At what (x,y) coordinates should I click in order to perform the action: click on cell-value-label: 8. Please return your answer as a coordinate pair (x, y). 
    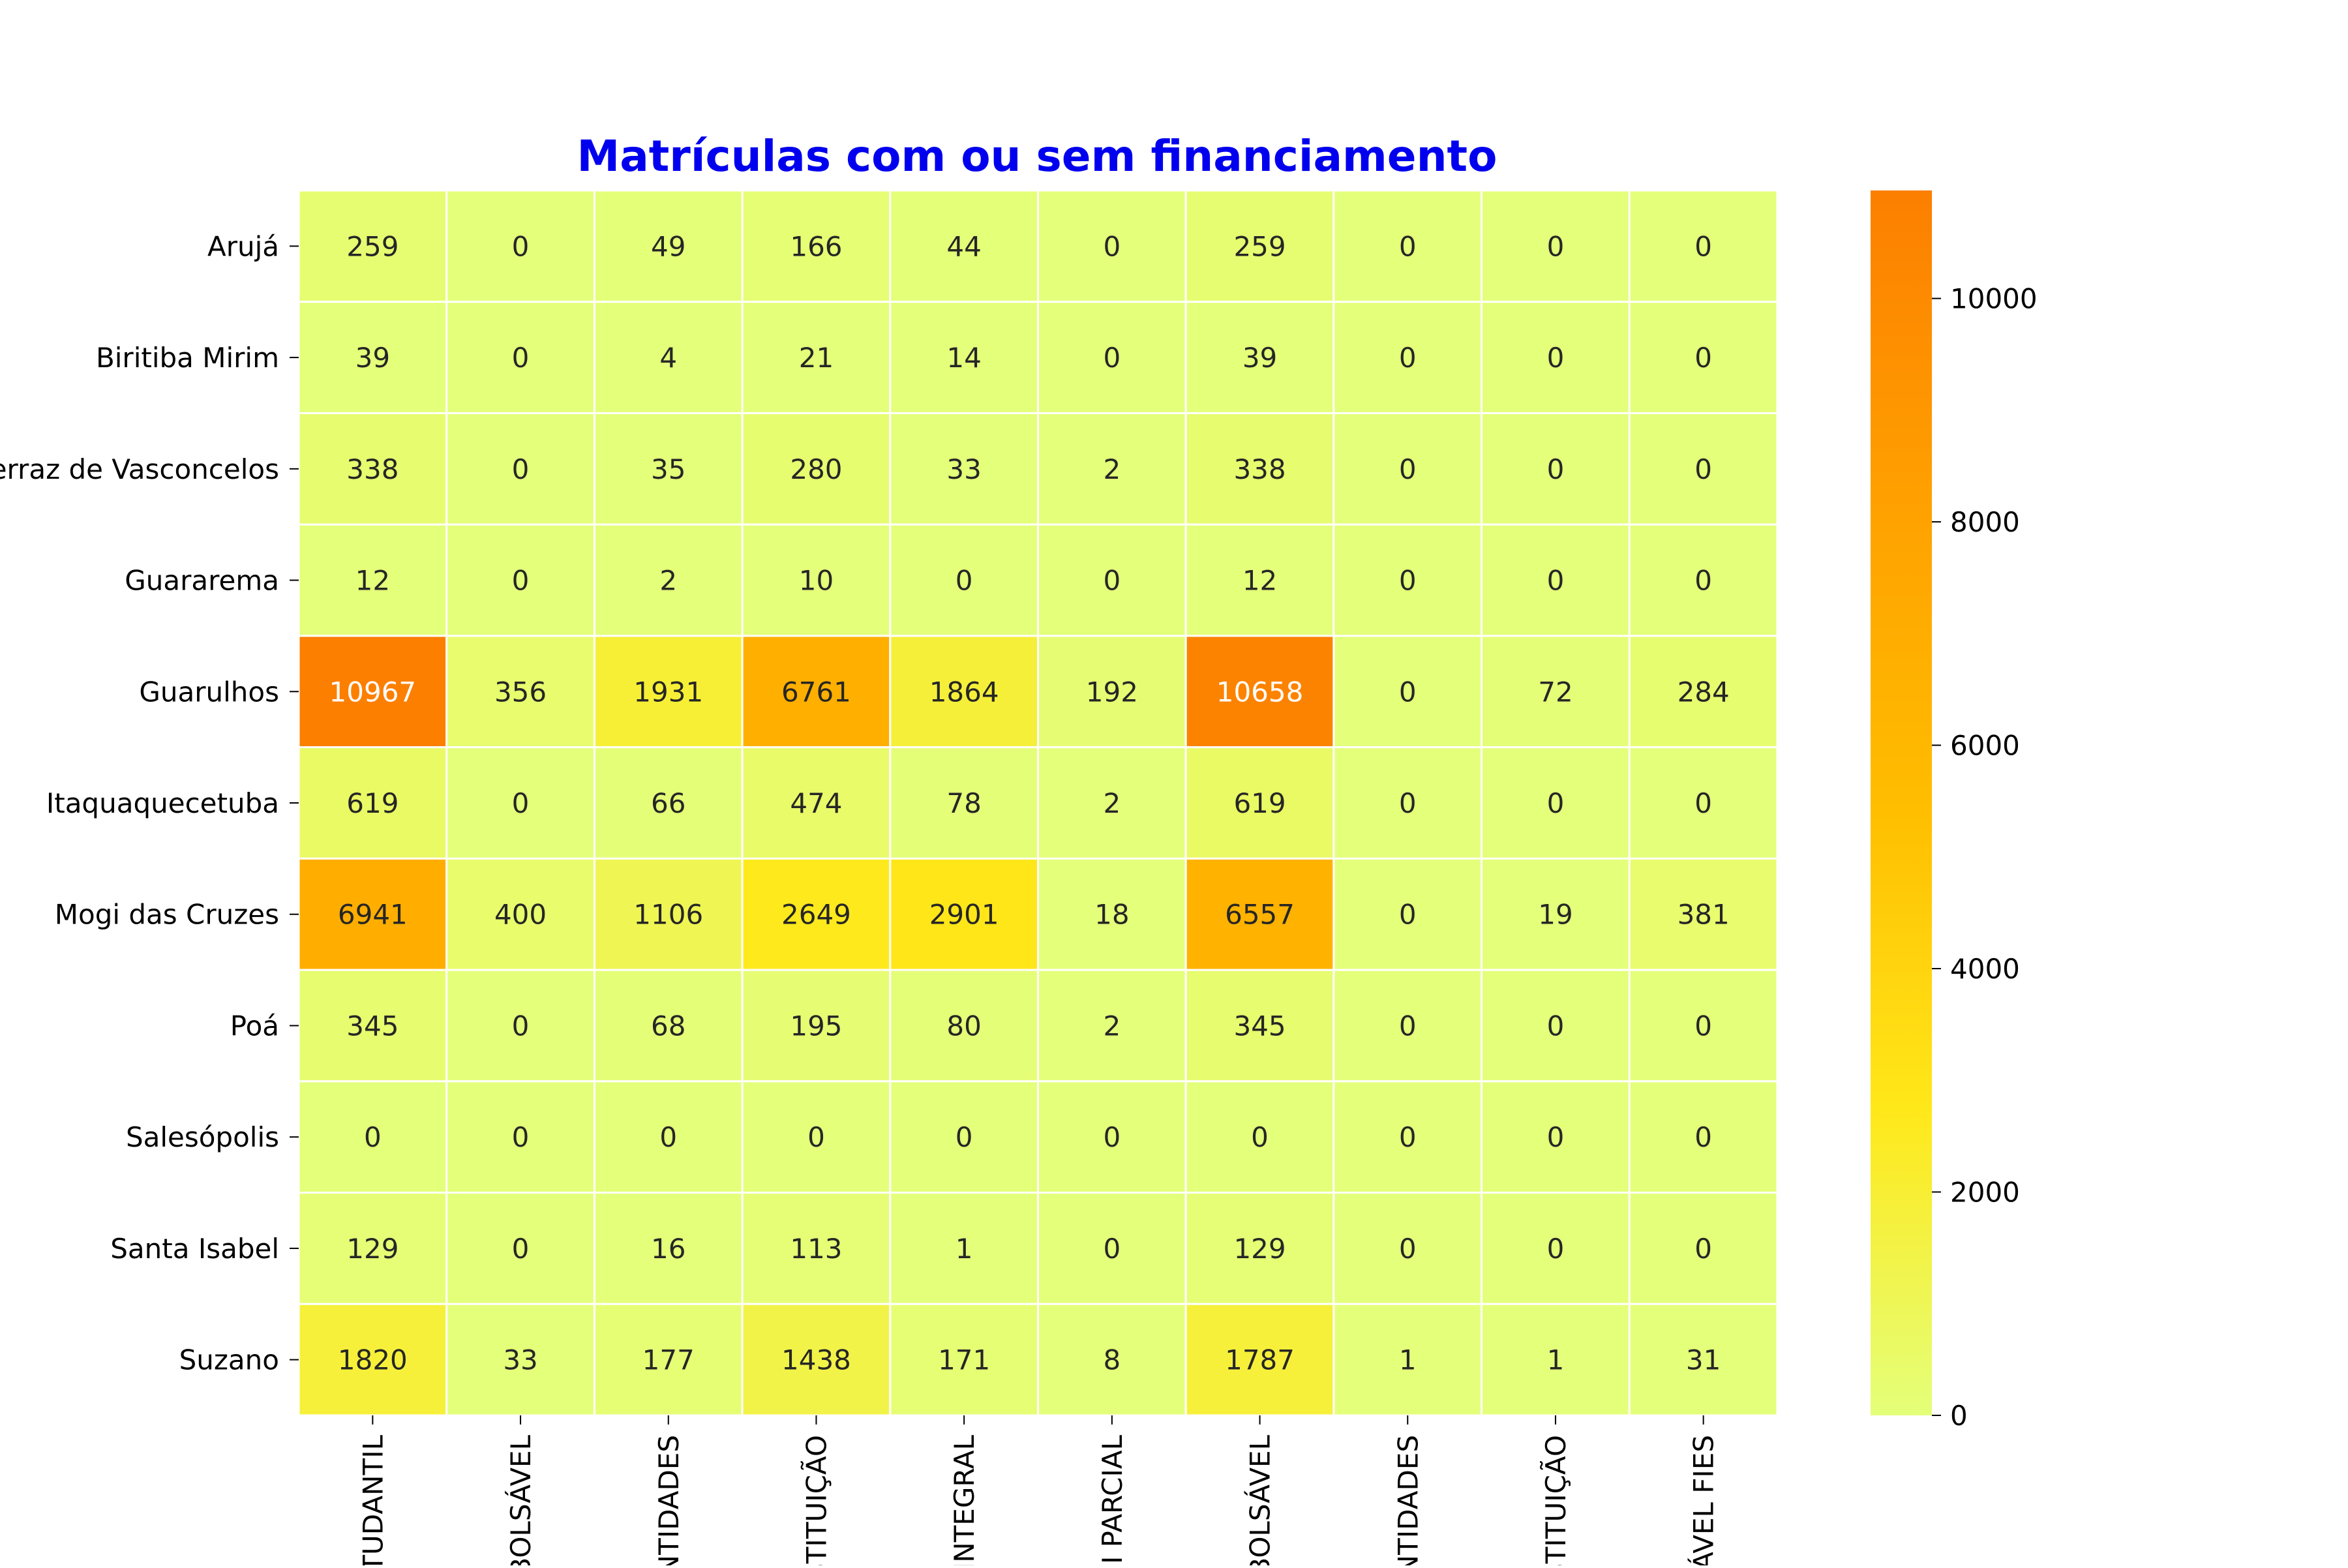
    Looking at the image, I should click on (1112, 1360).